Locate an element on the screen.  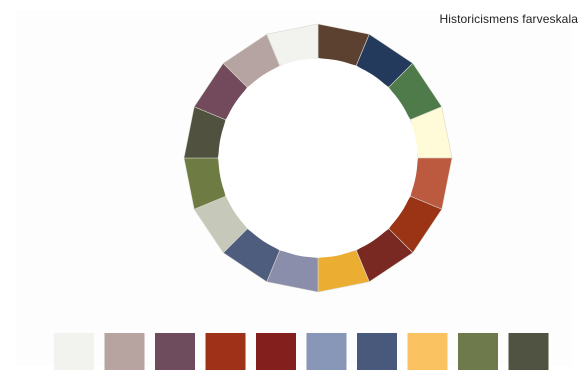
chart-title: Historicismens farveskala is located at coordinates (508, 19).